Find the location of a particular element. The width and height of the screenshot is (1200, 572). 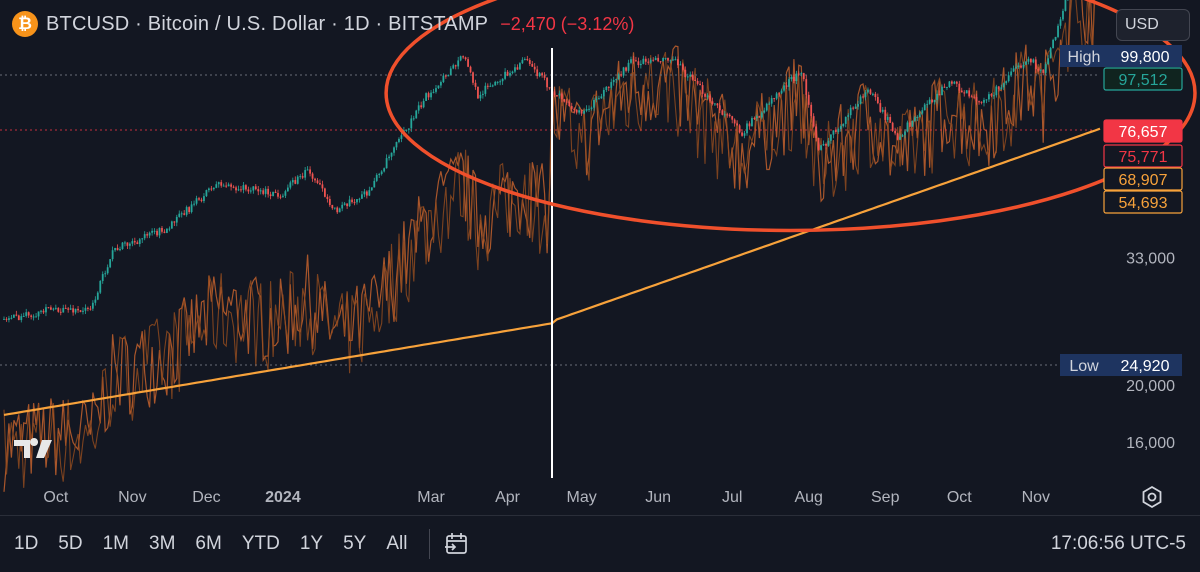

range-5y-button: 5Y is located at coordinates (355, 543).